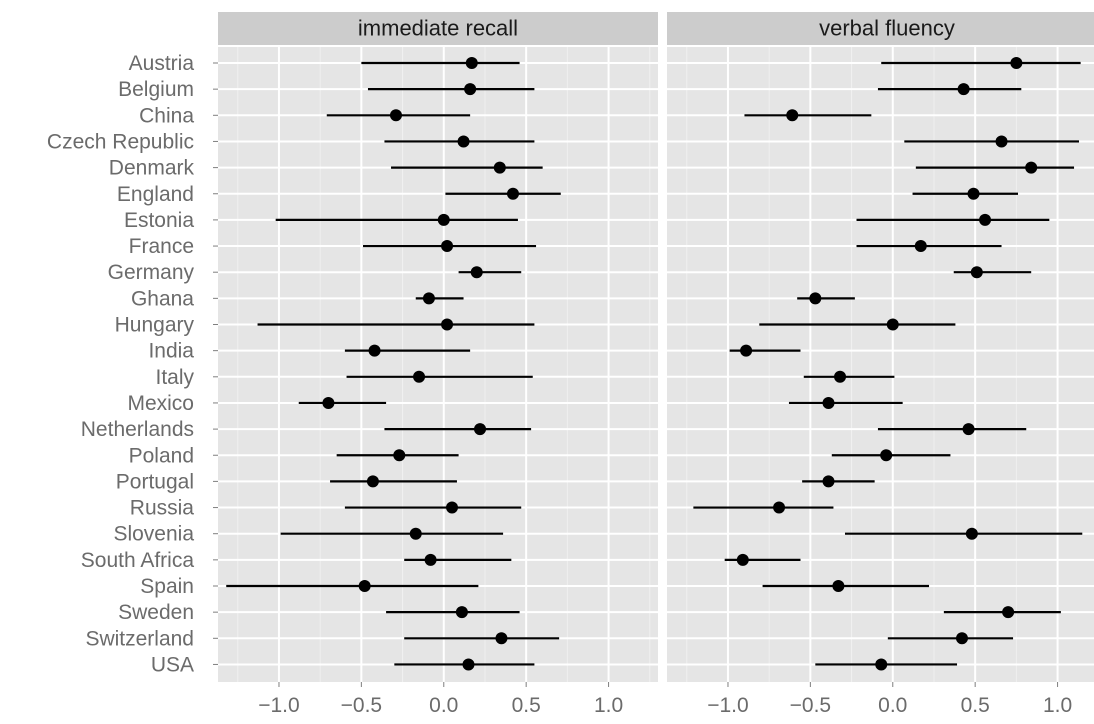  Describe the element at coordinates (172, 664) in the screenshot. I see `category-label: USA` at that location.